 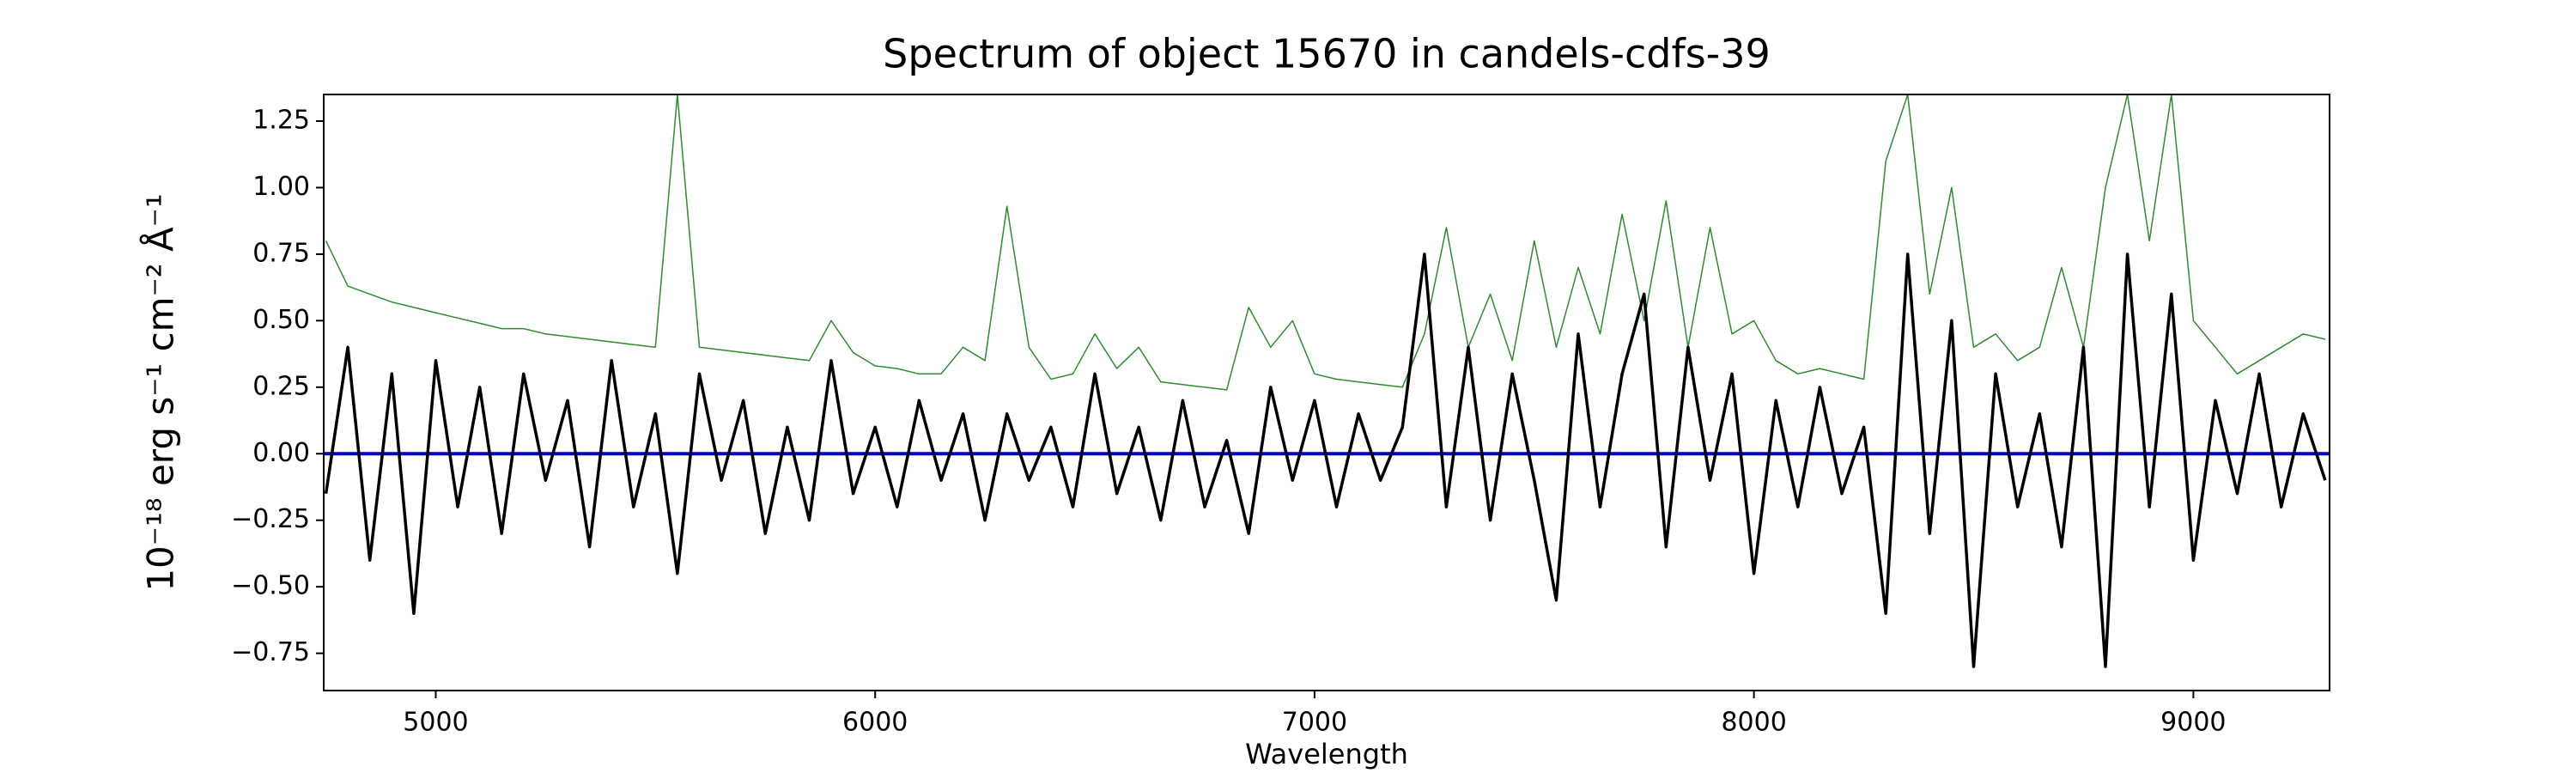 I want to click on x-axis-label: Wavelength, so click(x=1327, y=754).